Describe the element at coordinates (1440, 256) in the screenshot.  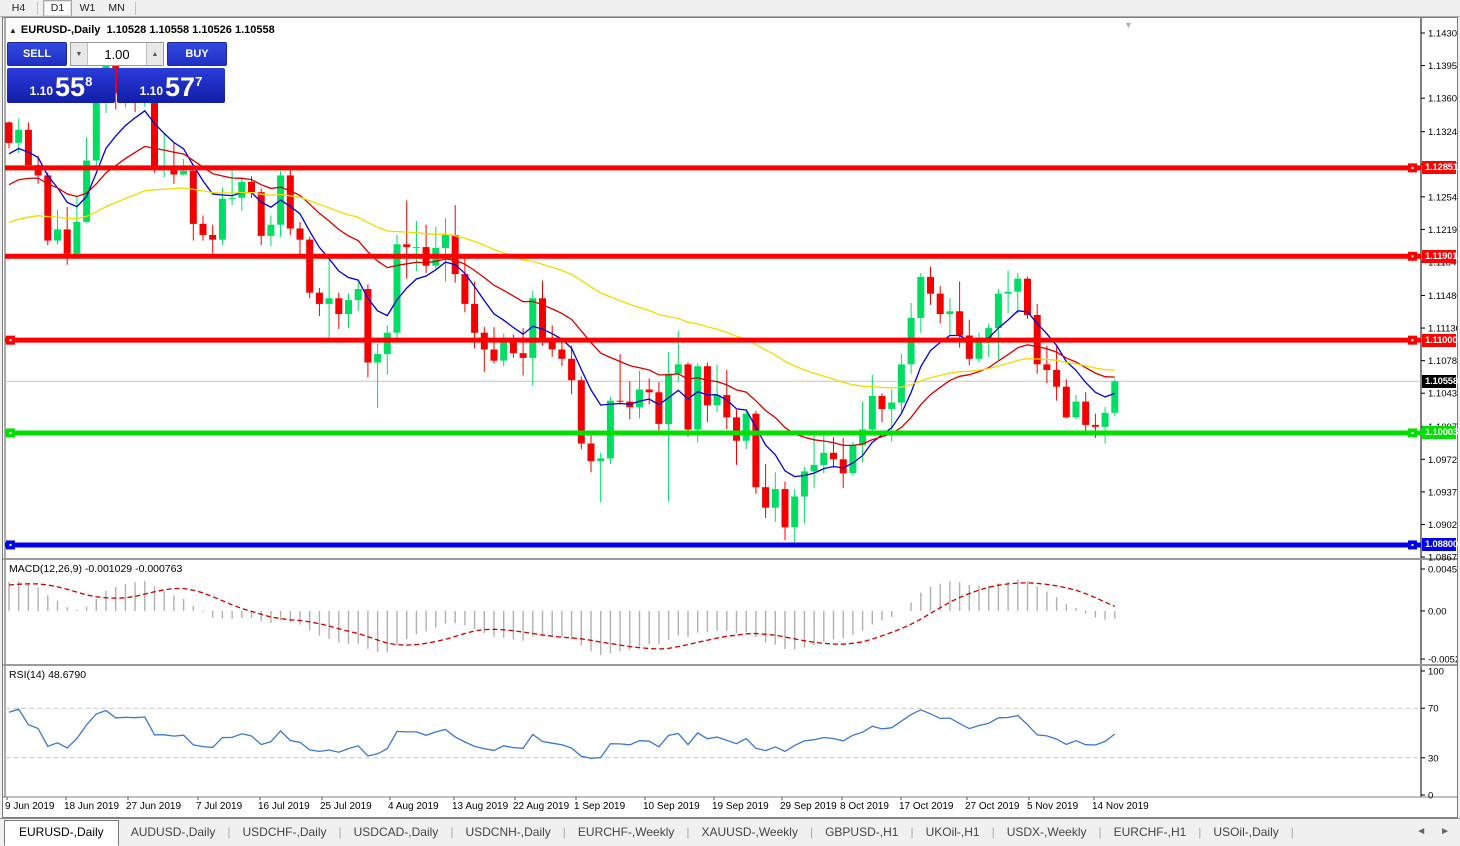
I see `price-level-badge-1.11901: 1.11901` at that location.